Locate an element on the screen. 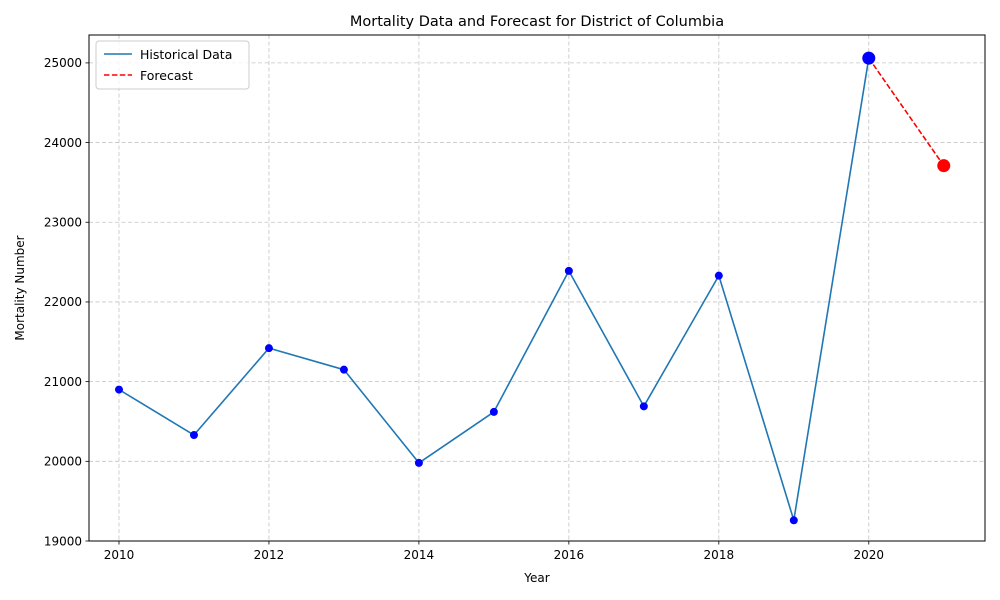 This screenshot has height=600, width=1000. x-axis-label: Year is located at coordinates (536, 578).